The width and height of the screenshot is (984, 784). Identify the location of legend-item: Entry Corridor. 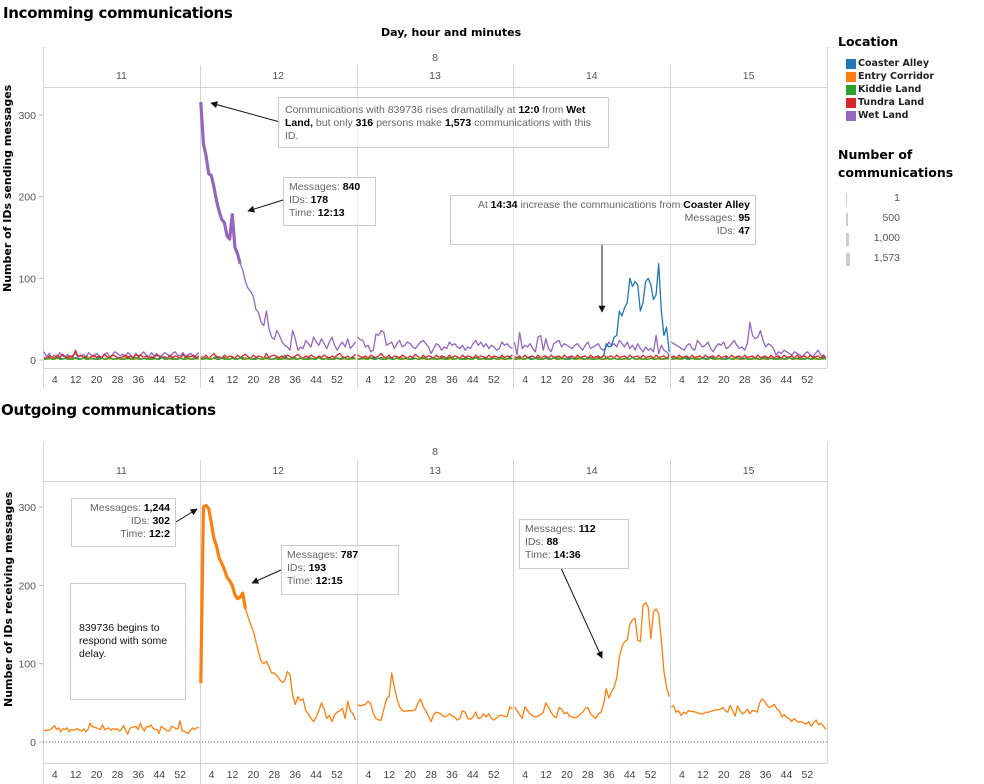
(911, 76).